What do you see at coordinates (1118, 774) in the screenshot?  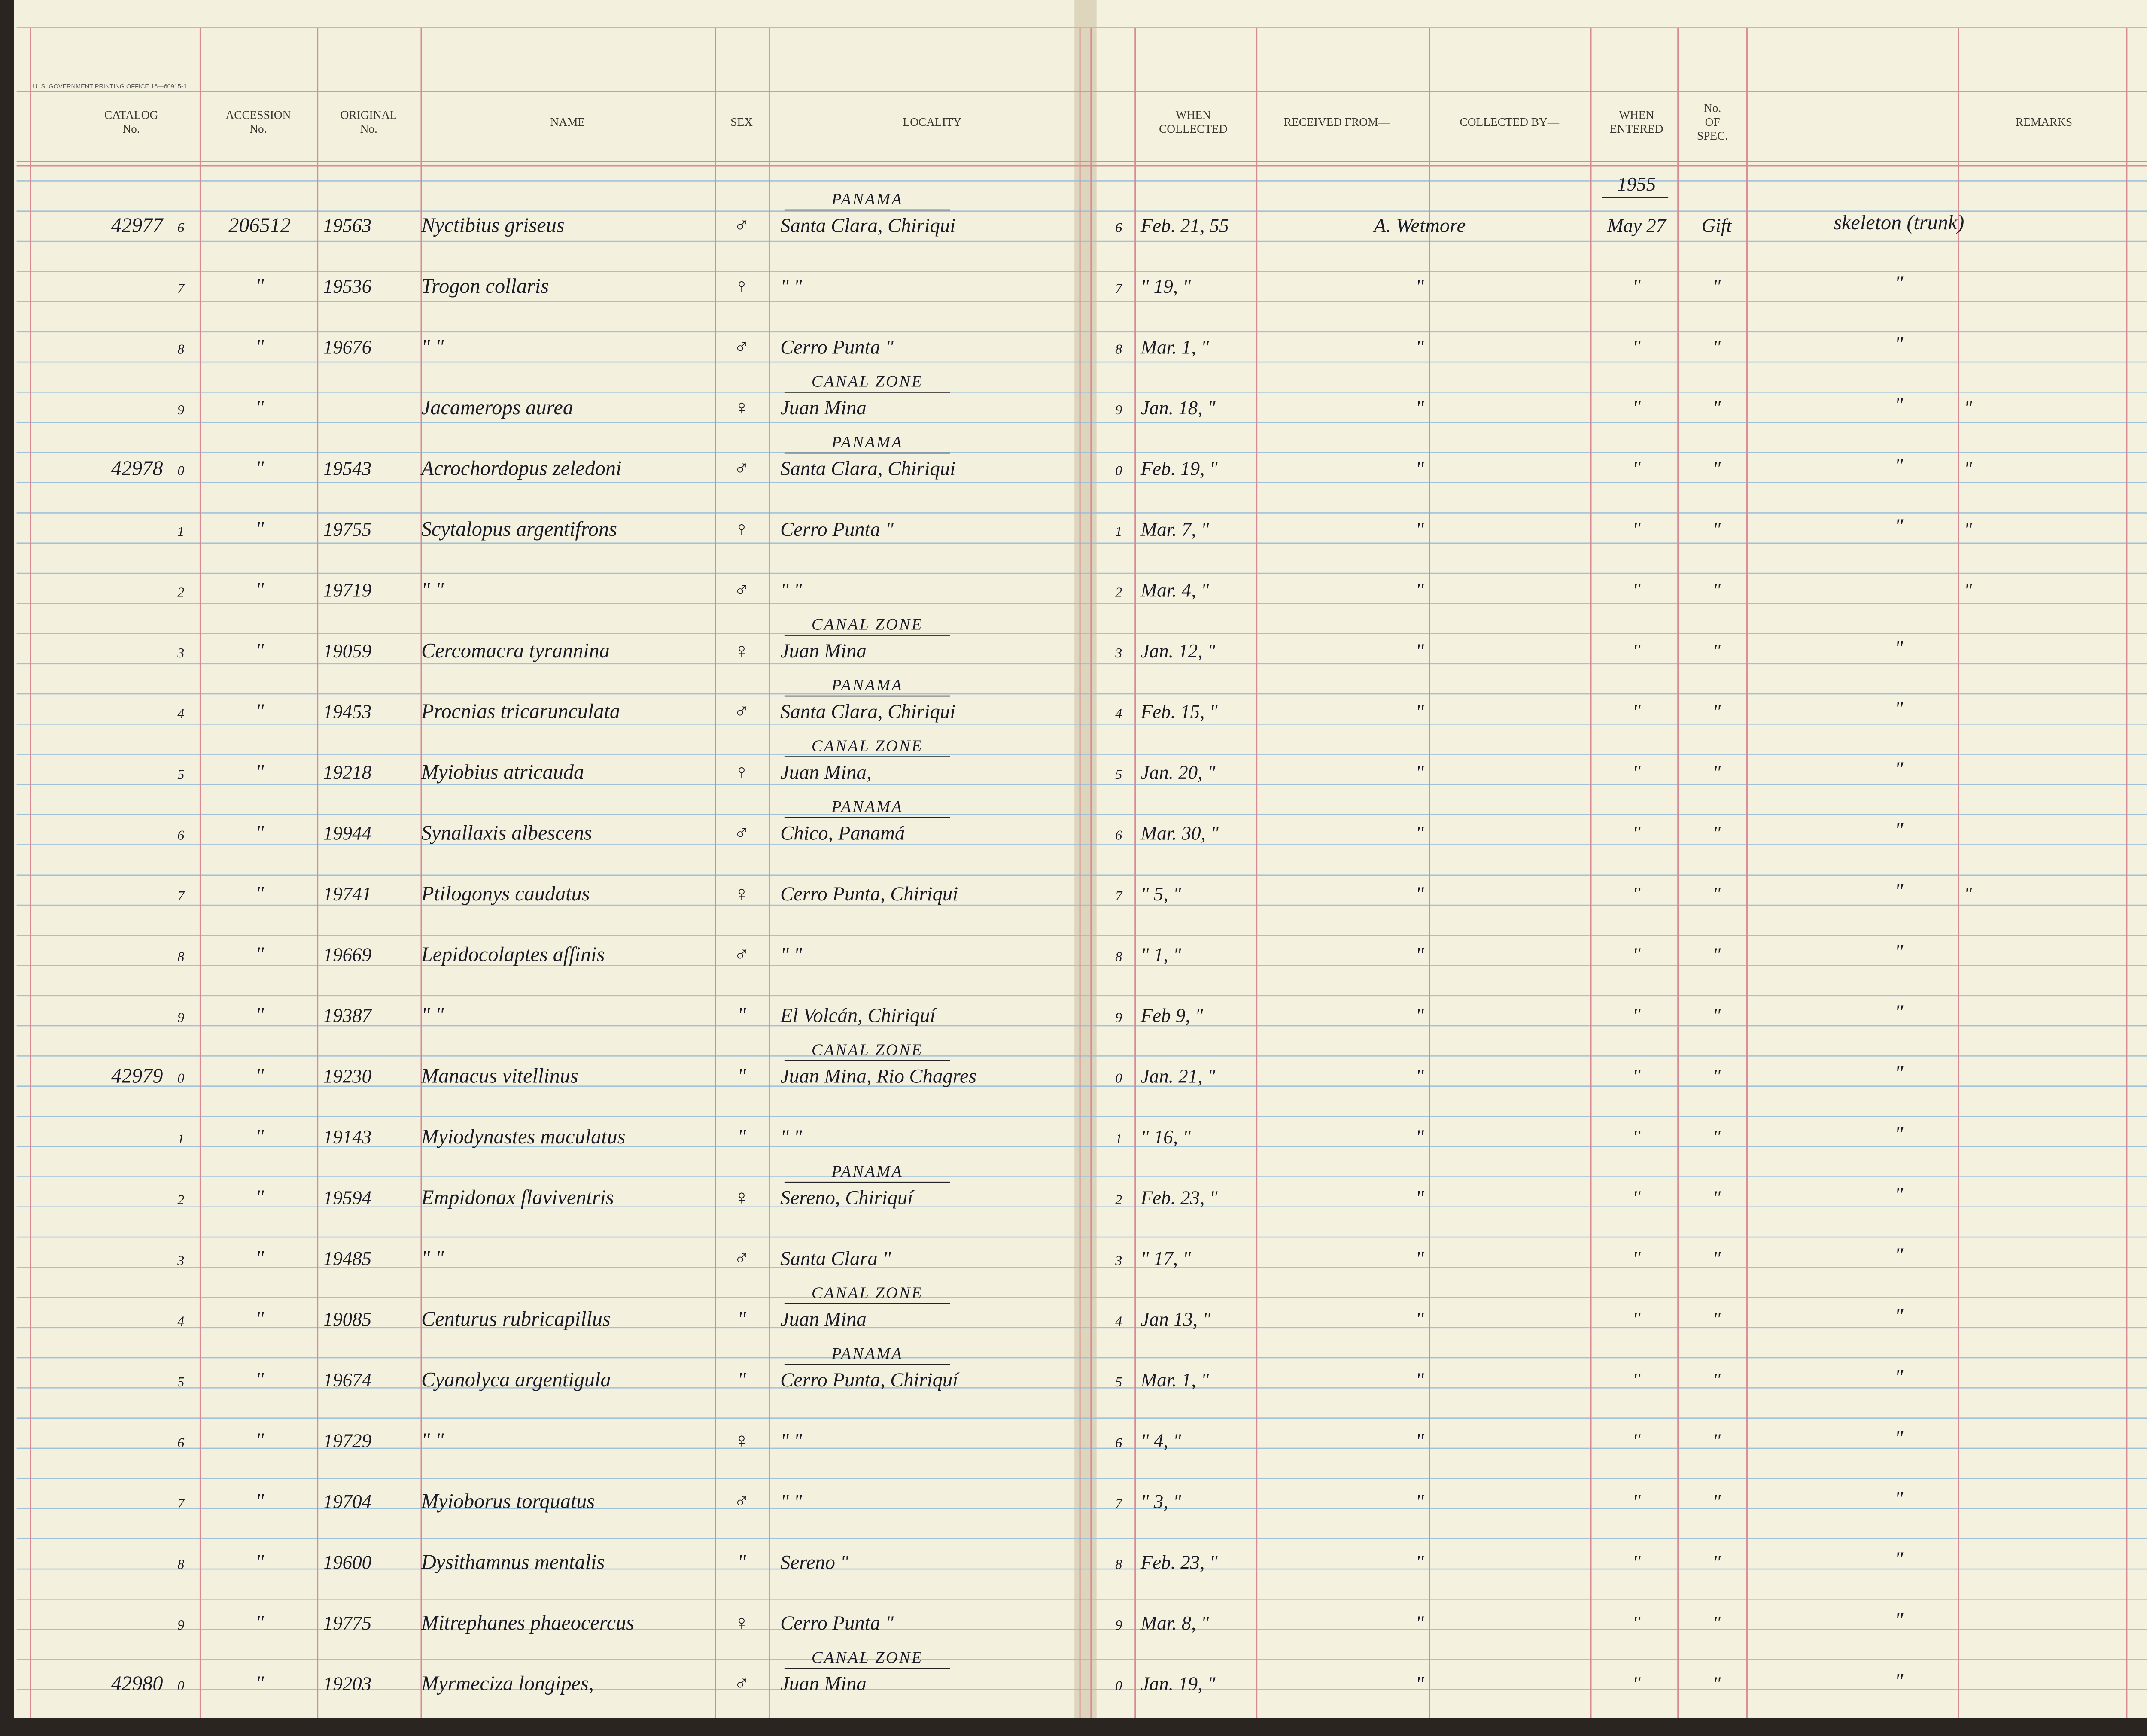 I see `digit-cell: 5` at bounding box center [1118, 774].